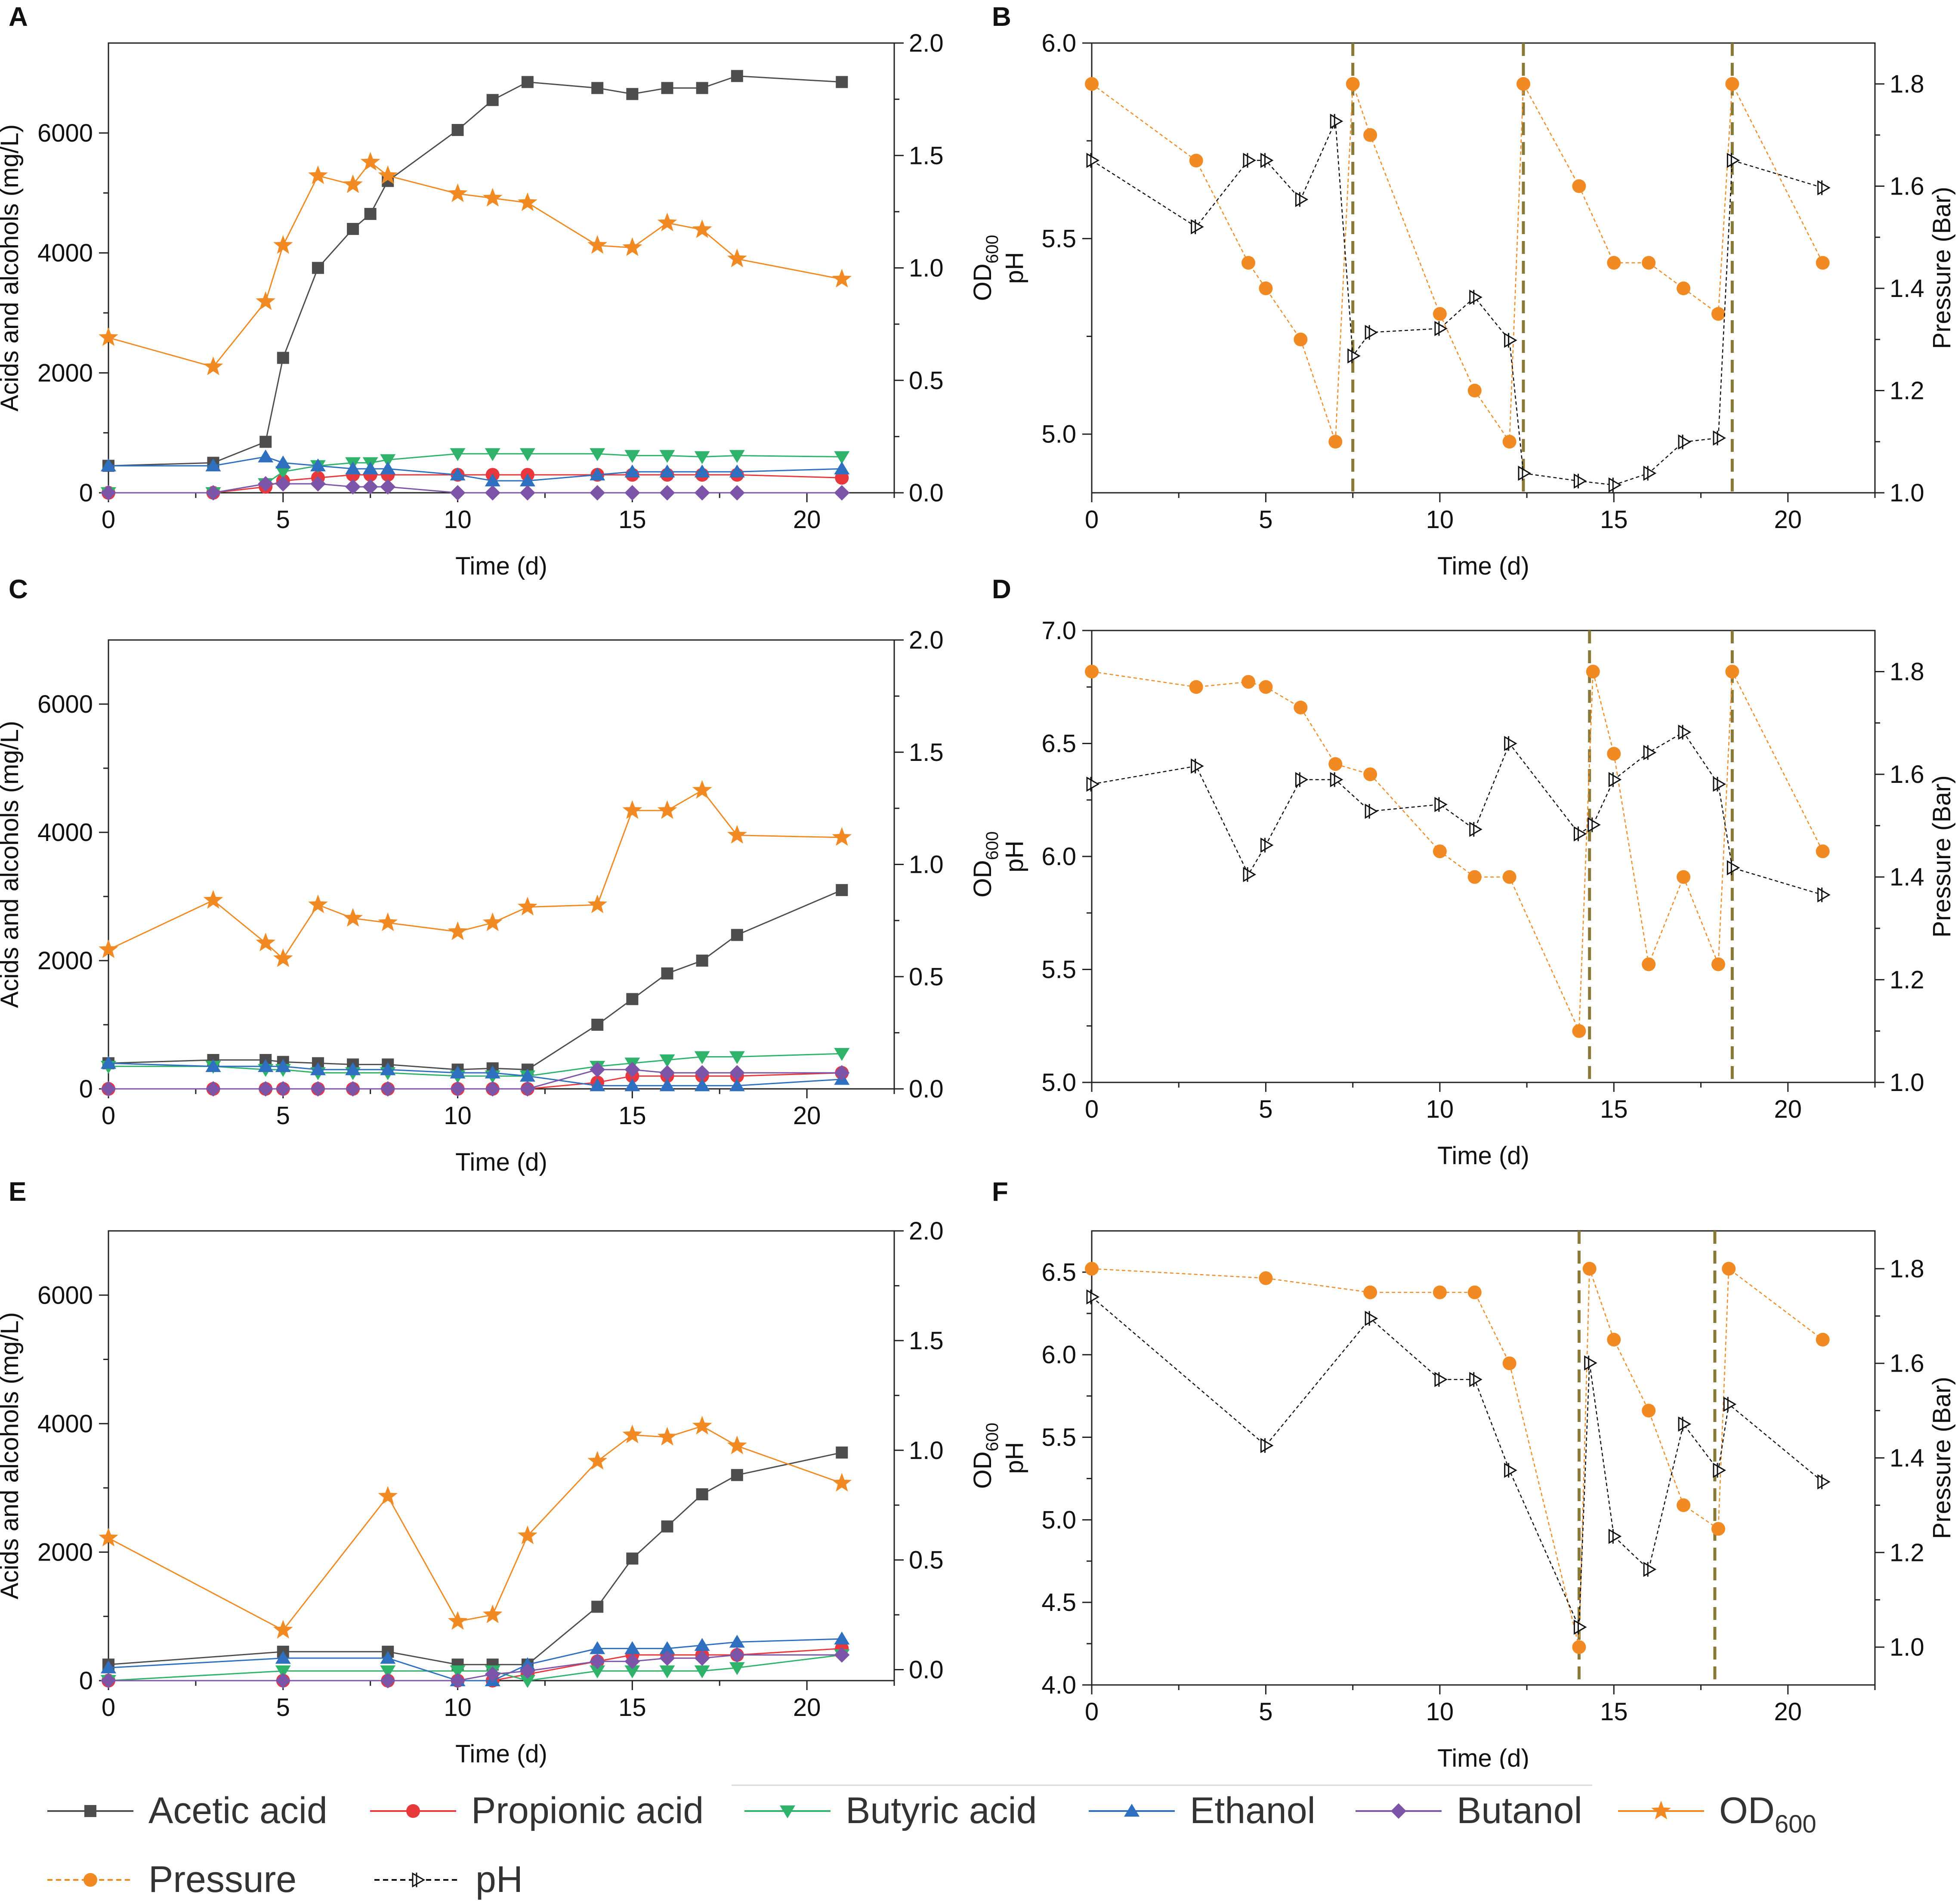 The width and height of the screenshot is (1958, 1904). I want to click on y2-axis-label: Pressure (Bar), so click(1942, 856).